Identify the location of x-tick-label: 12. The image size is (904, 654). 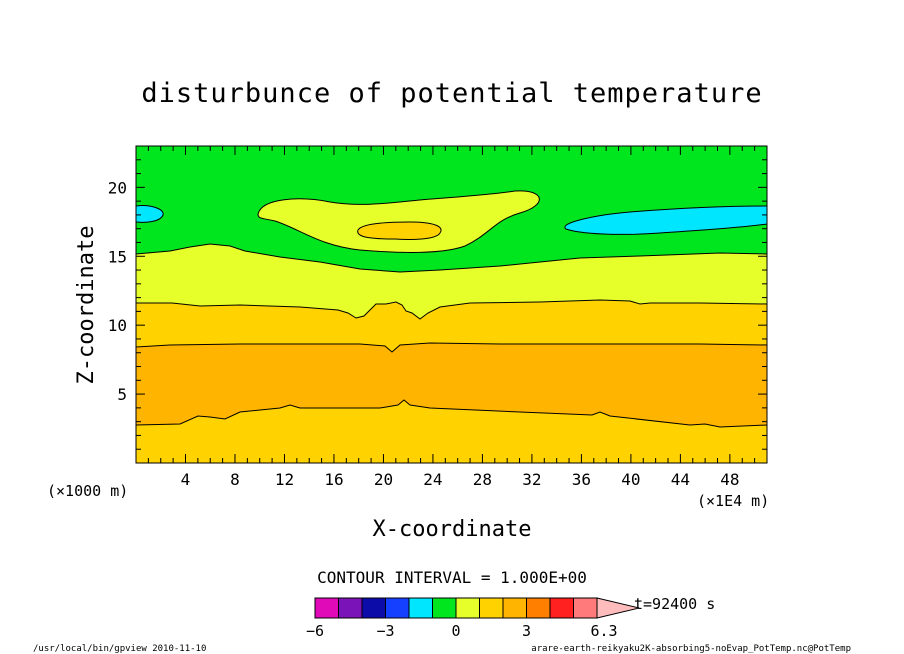
(284, 479).